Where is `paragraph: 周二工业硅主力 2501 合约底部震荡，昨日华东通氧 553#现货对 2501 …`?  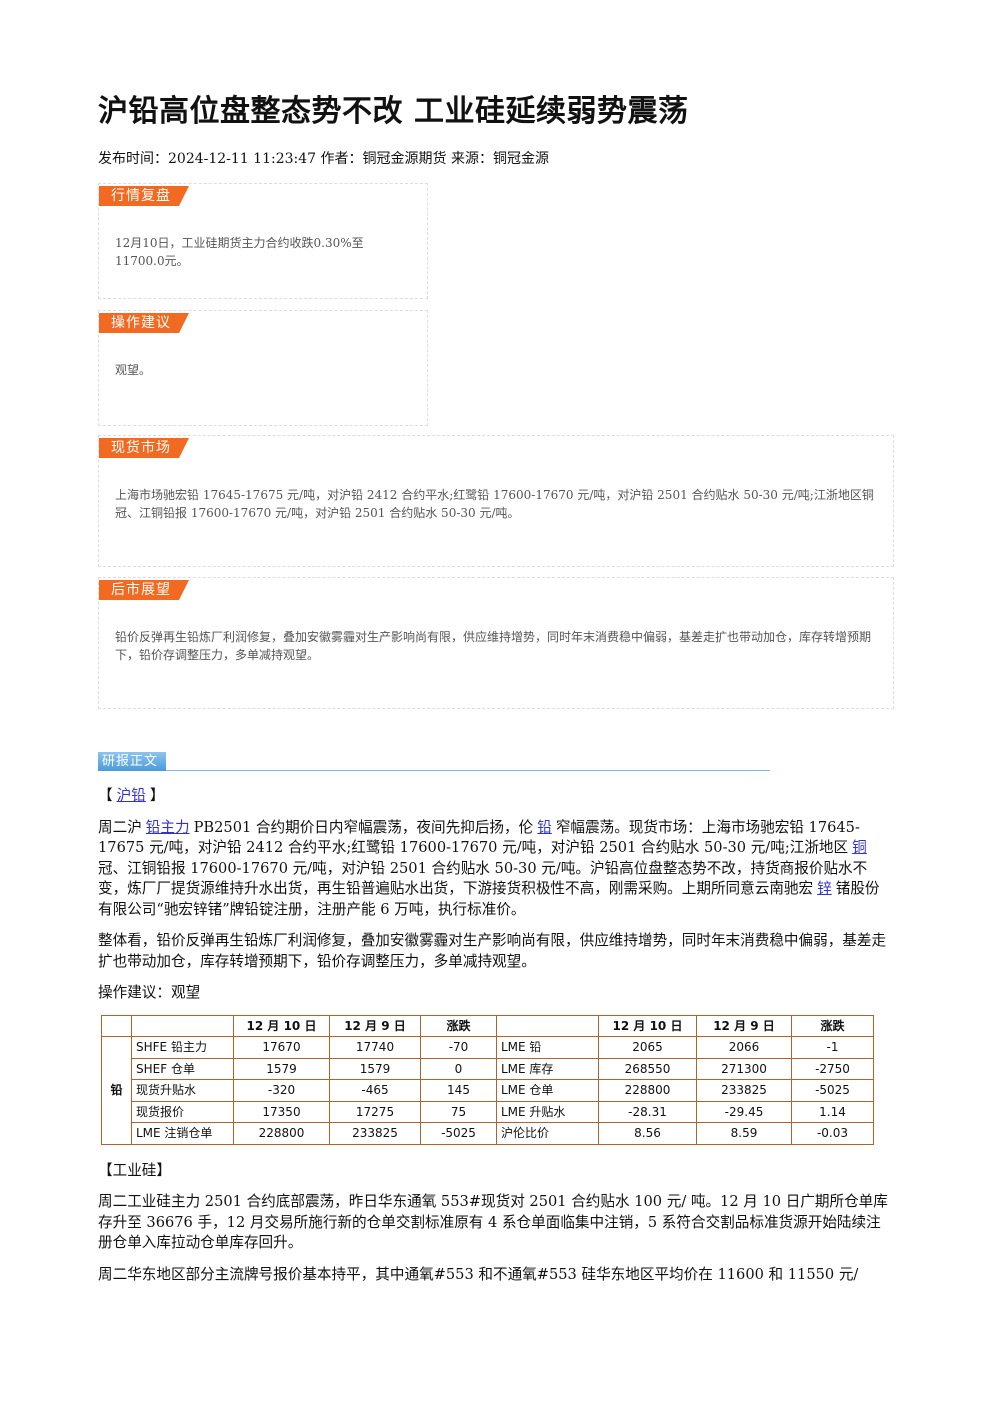
paragraph: 周二工业硅主力 2501 合约底部震荡，昨日华东通氧 553#现货对 2501 … is located at coordinates (495, 1223).